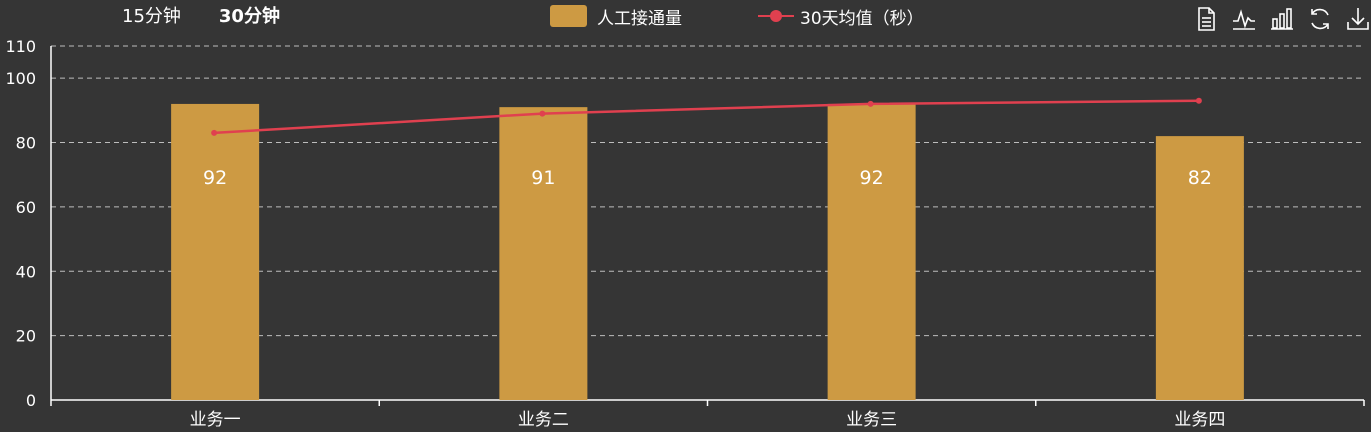 The image size is (1371, 432). What do you see at coordinates (862, 18) in the screenshot?
I see `legend-label-average: 30天均值（秒）` at bounding box center [862, 18].